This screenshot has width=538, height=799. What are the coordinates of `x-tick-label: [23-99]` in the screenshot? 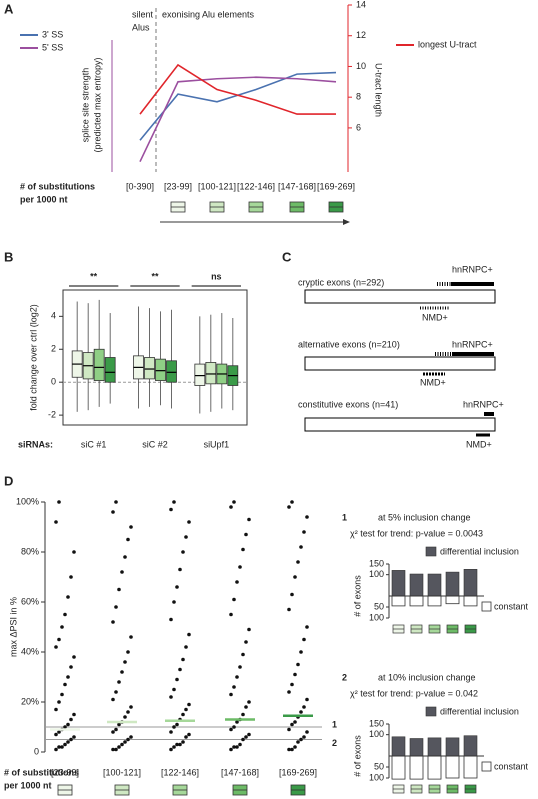 It's located at (178, 186).